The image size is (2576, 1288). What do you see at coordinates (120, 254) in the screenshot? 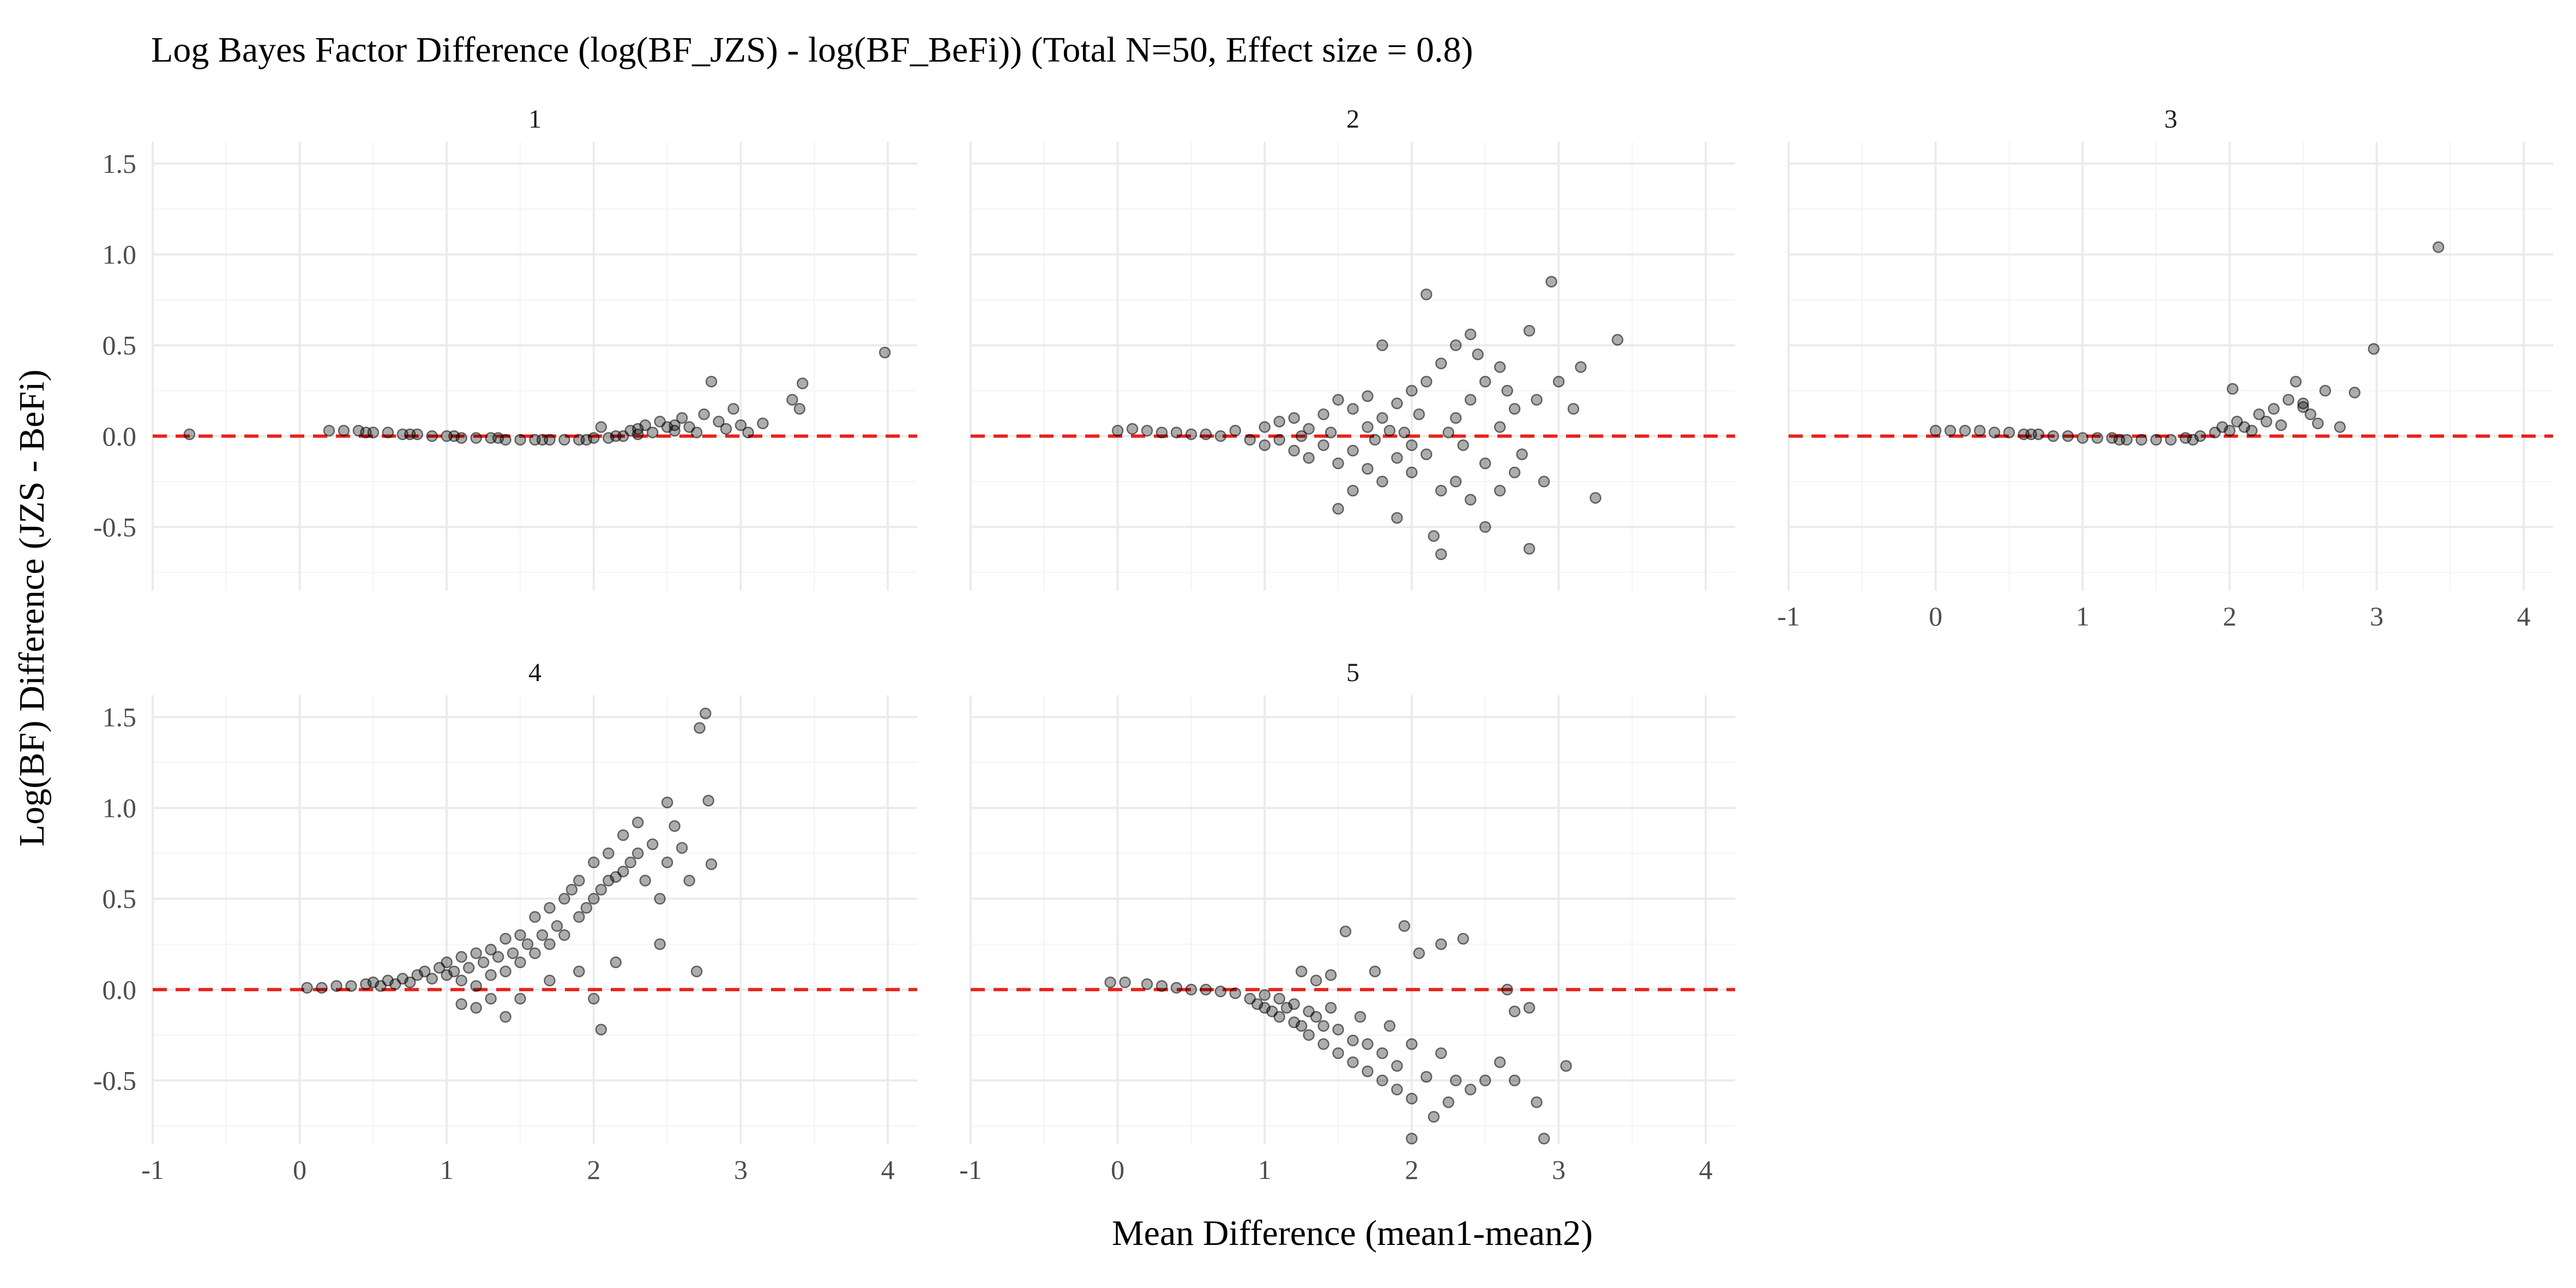
I see `y-tick-label: 1.0` at bounding box center [120, 254].